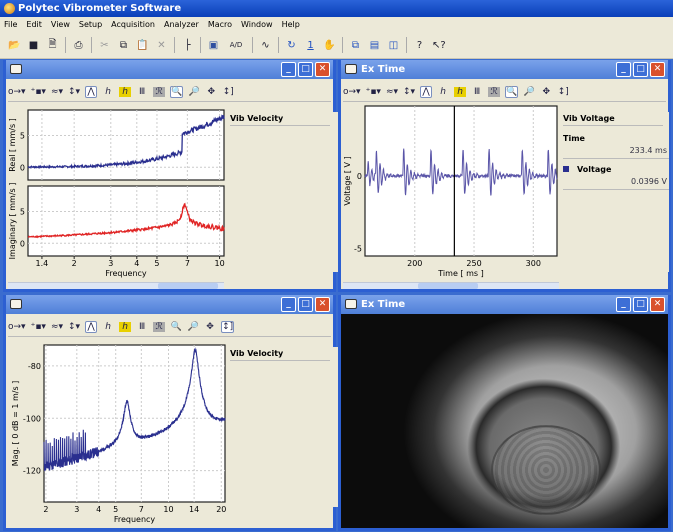 The height and width of the screenshot is (532, 673). What do you see at coordinates (257, 24) in the screenshot?
I see `menu-window: Window` at bounding box center [257, 24].